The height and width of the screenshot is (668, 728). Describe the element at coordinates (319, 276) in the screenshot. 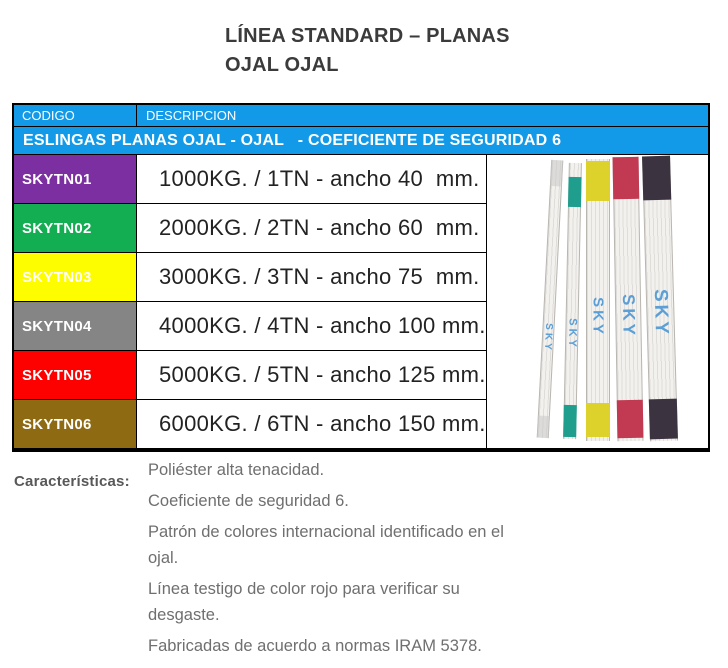

I see `description-cell: 3000KG. / 3TN - ancho 75 mm.` at that location.